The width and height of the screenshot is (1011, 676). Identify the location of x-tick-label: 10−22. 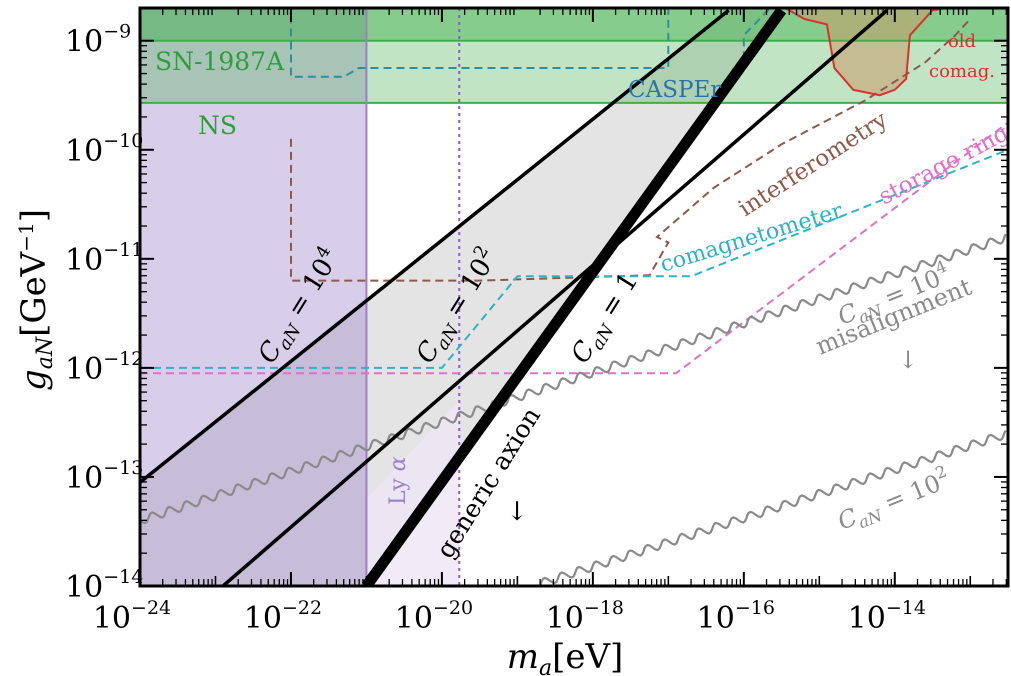
(283, 616).